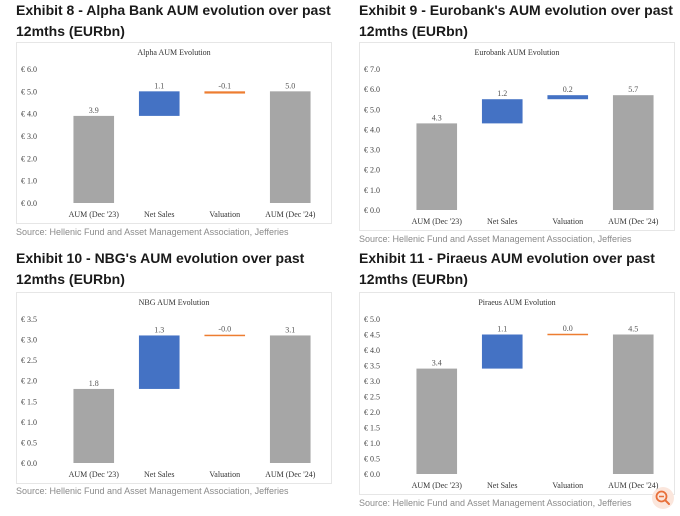 This screenshot has height=516, width=680. What do you see at coordinates (633, 89) in the screenshot?
I see `data-label: 5.7` at bounding box center [633, 89].